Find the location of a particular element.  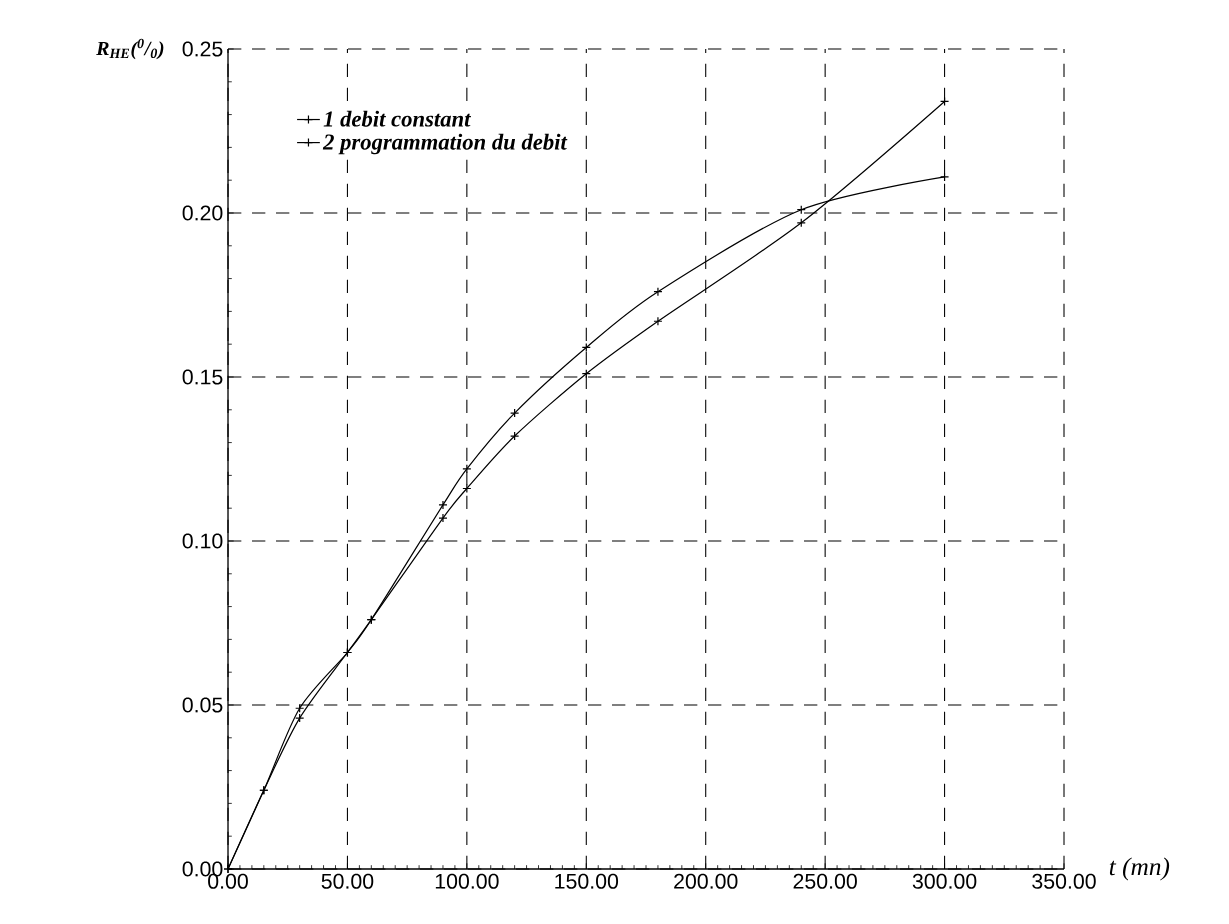

y-tick-label: 0.05 is located at coordinates (202, 705).